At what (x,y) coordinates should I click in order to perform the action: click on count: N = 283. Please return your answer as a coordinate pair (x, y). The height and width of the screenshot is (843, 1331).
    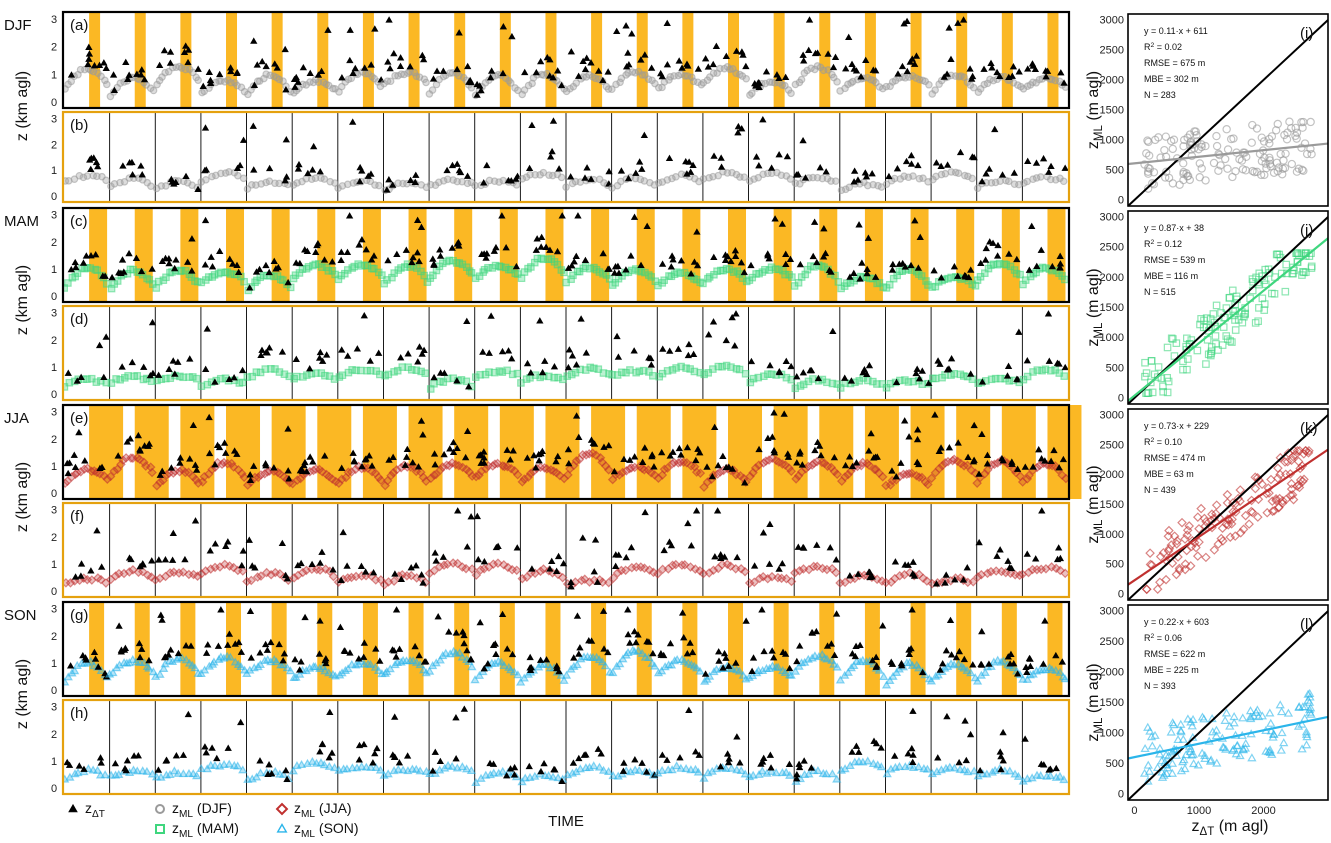
    Looking at the image, I should click on (1160, 95).